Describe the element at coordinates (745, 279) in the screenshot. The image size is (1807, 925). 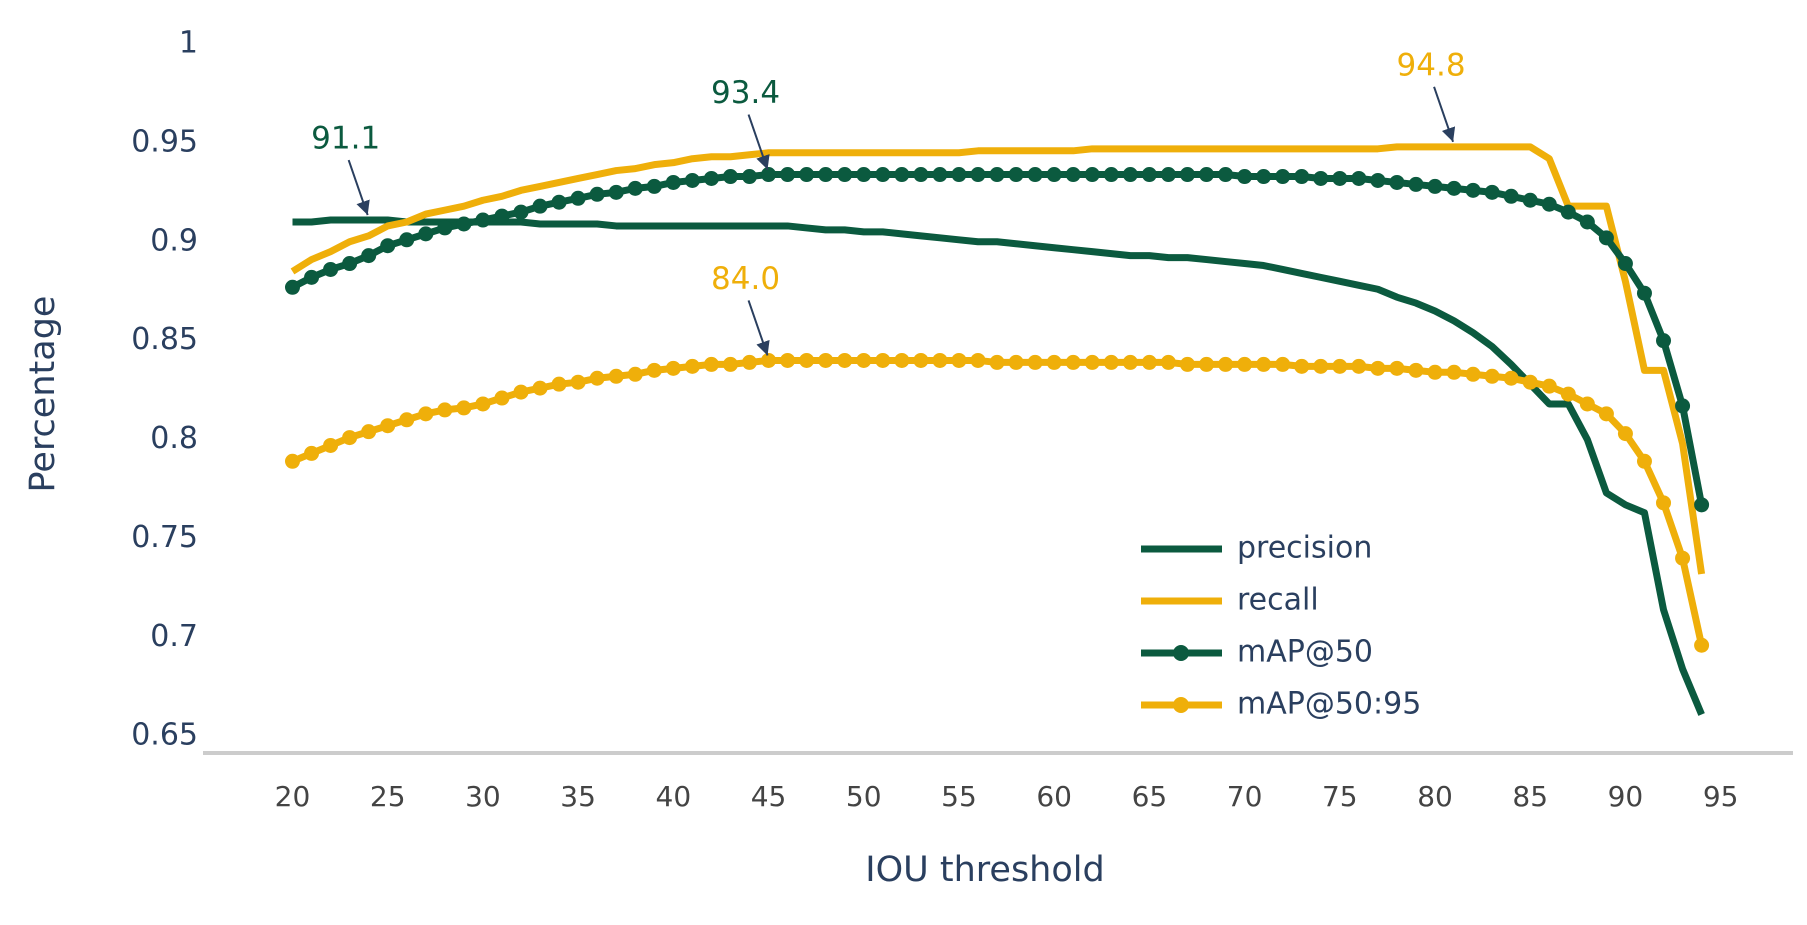
I see `annotation: 84.0` at that location.